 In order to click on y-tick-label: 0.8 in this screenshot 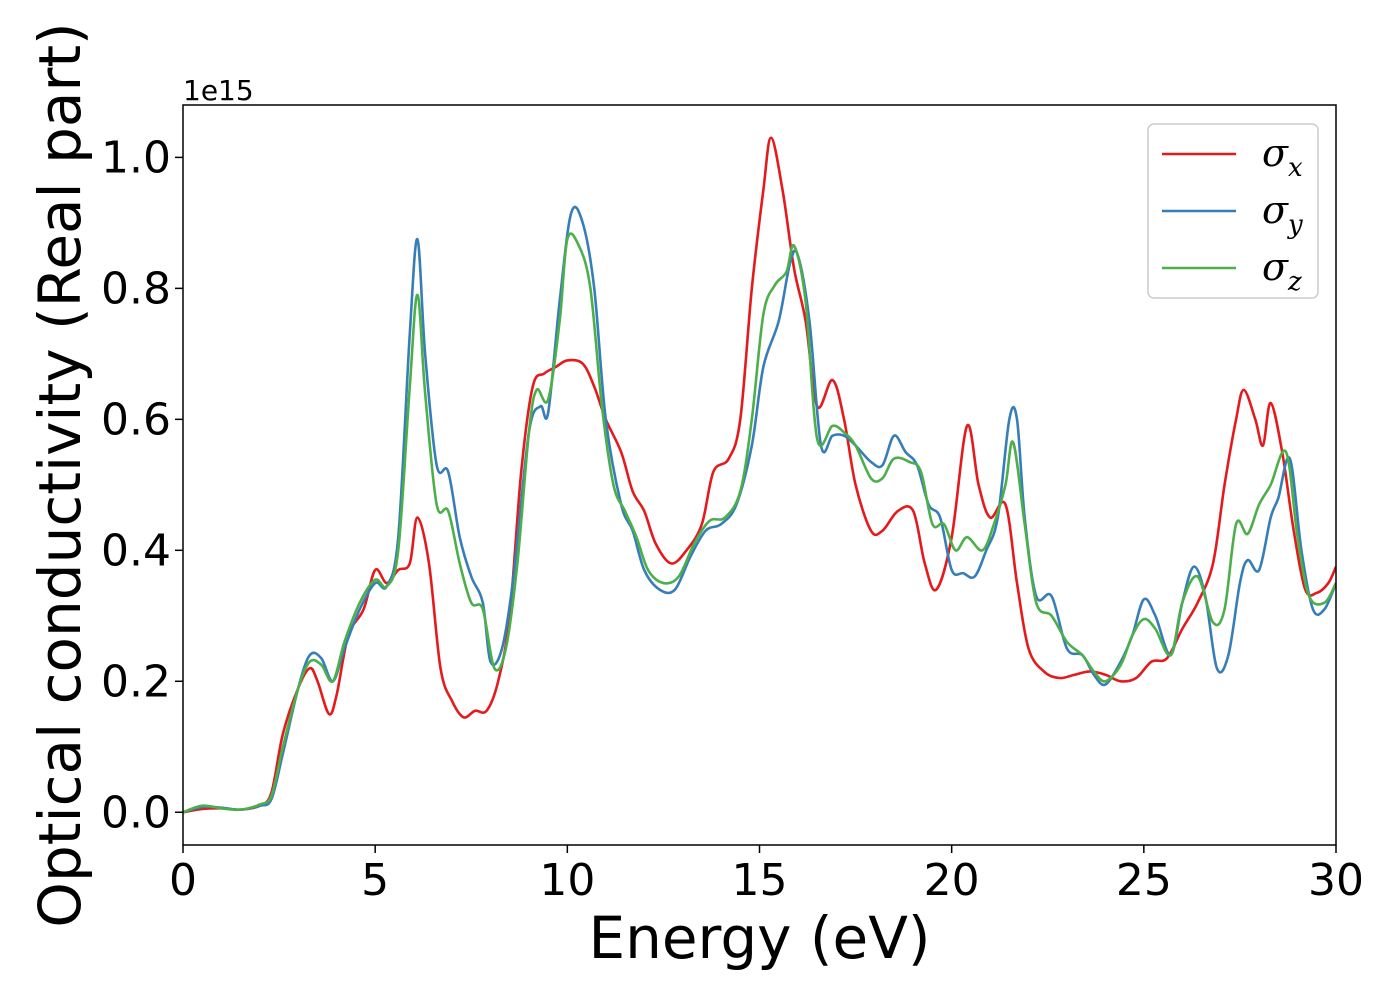, I will do `click(136, 288)`.